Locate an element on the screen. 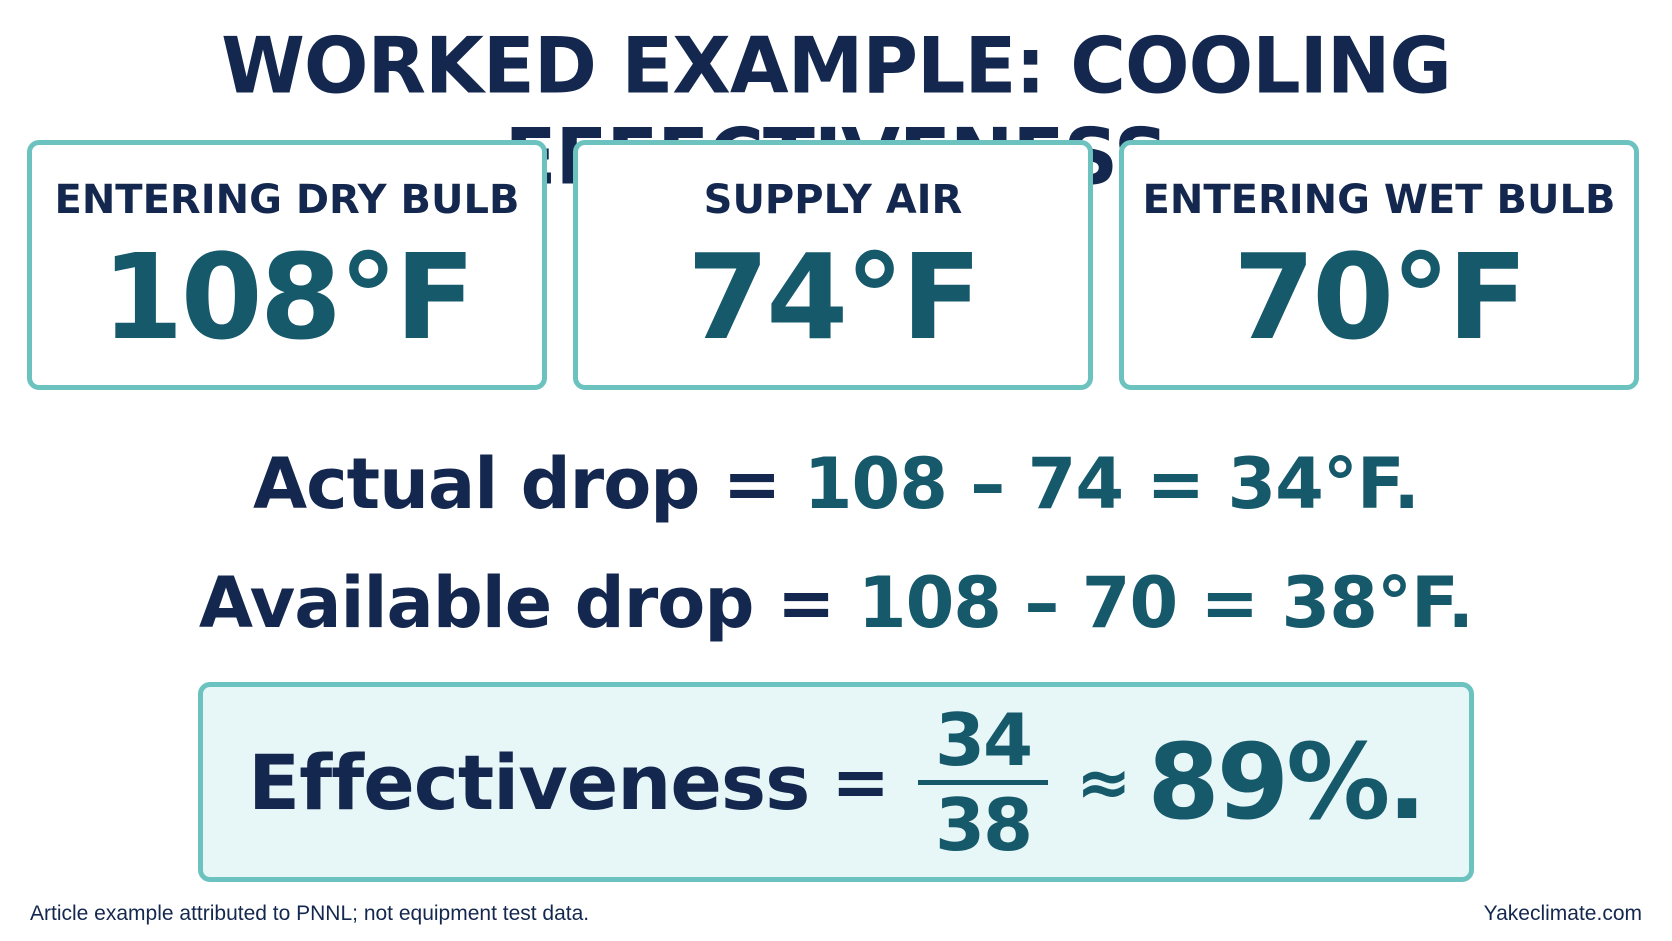 This screenshot has width=1672, height=941. entering-wet-bulb-card: ENTERING WET BULB 70°F is located at coordinates (1379, 265).